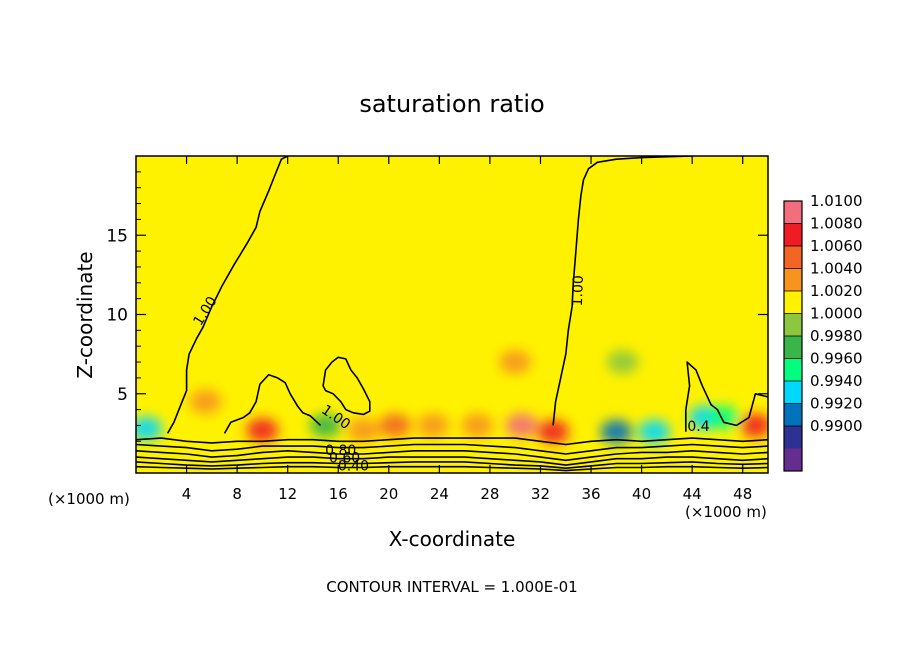 The height and width of the screenshot is (654, 904). What do you see at coordinates (122, 395) in the screenshot?
I see `y-tick-label: 5` at bounding box center [122, 395].